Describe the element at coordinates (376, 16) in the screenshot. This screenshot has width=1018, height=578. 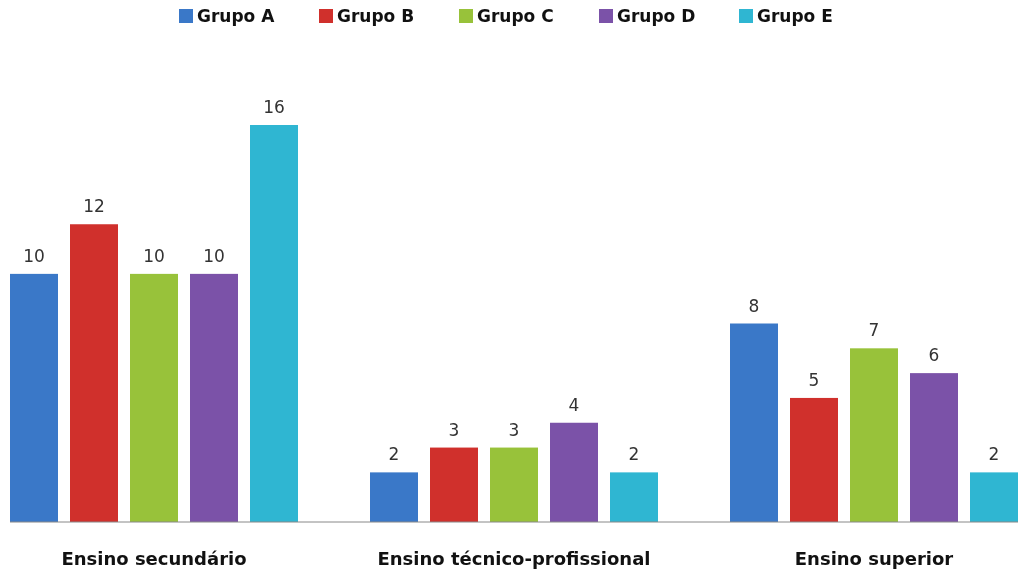
I see `legend-label: Grupo B` at that location.